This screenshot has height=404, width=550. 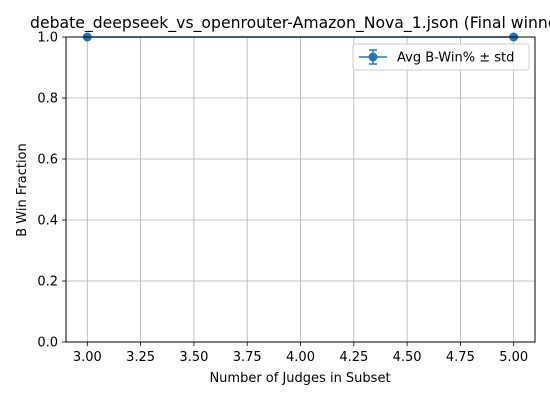 I want to click on y-axis-label: B Win Fraction, so click(x=22, y=190).